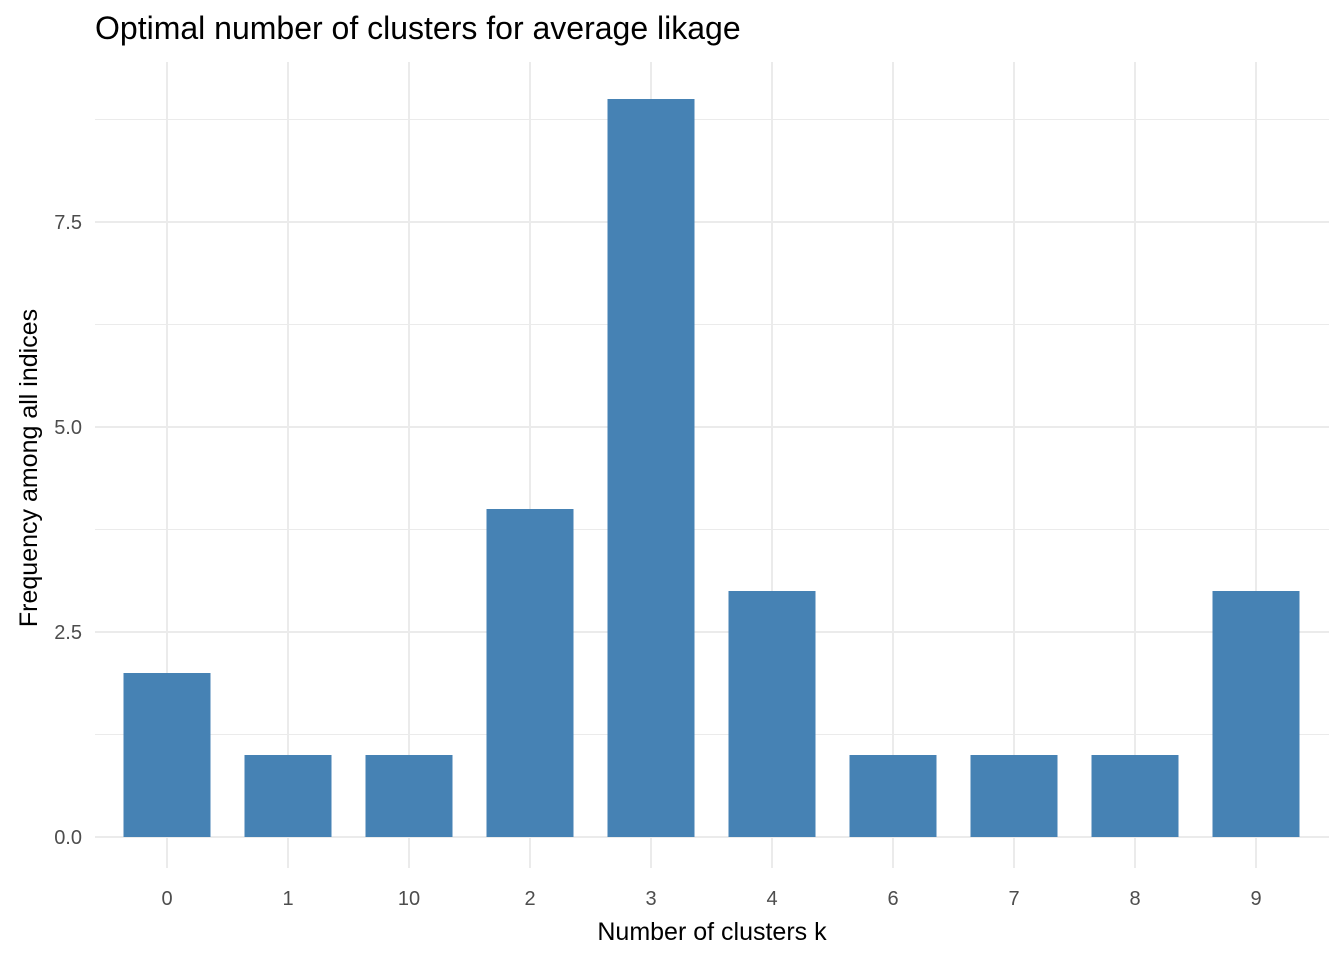 This screenshot has width=1344, height=960. I want to click on x-tick-label: 2, so click(529, 899).